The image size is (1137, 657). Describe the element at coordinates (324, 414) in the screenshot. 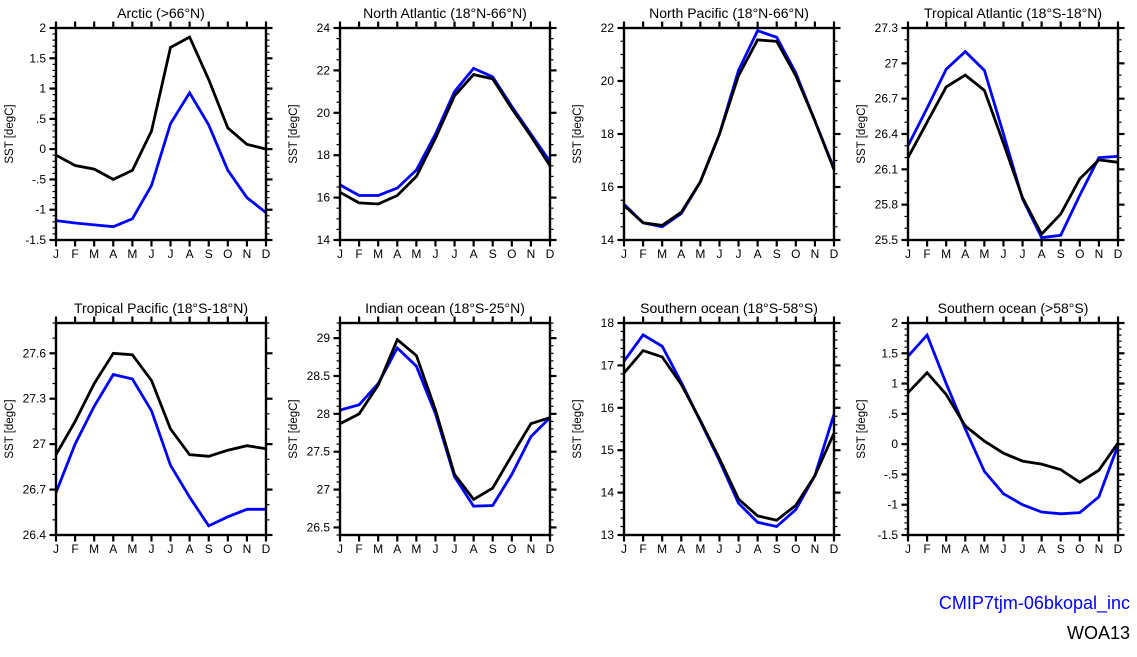

I see `y-tick-label: 28` at that location.